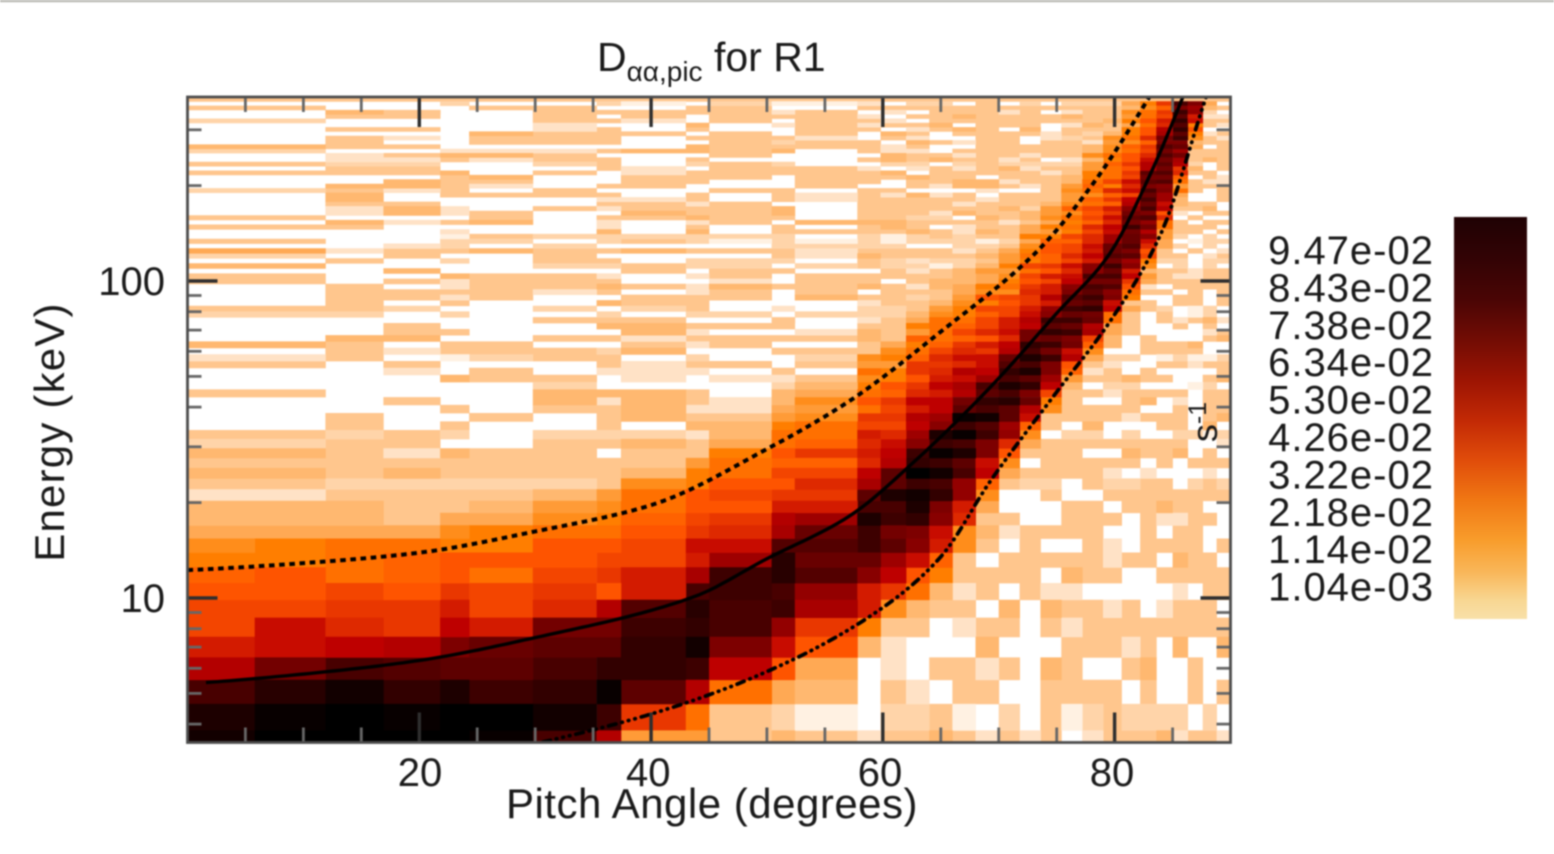  What do you see at coordinates (143, 599) in the screenshot?
I see `svg-text: 10` at bounding box center [143, 599].